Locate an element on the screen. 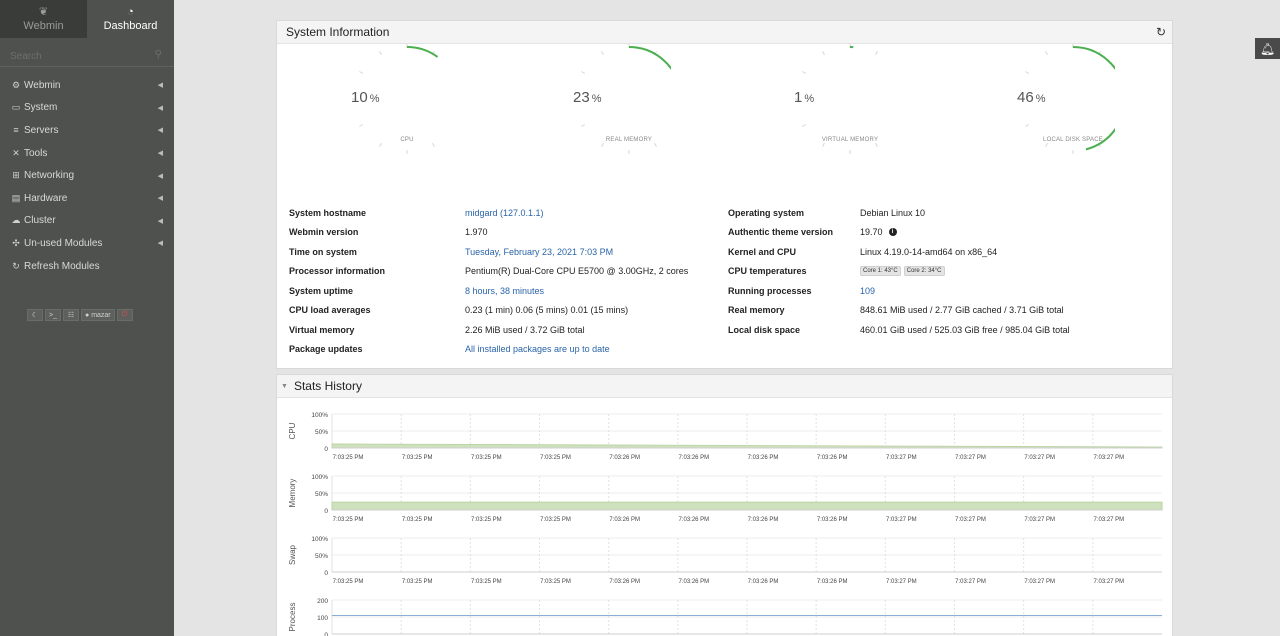  info-value: Tuesday, February 23, 2021 7:03 PM is located at coordinates (539, 252).